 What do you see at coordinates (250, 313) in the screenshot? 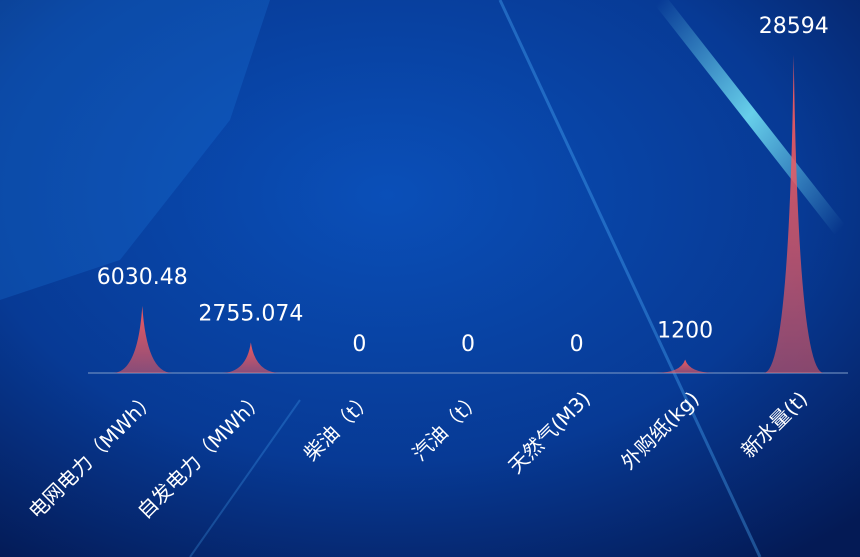
I see `value-label: 2755.074` at bounding box center [250, 313].